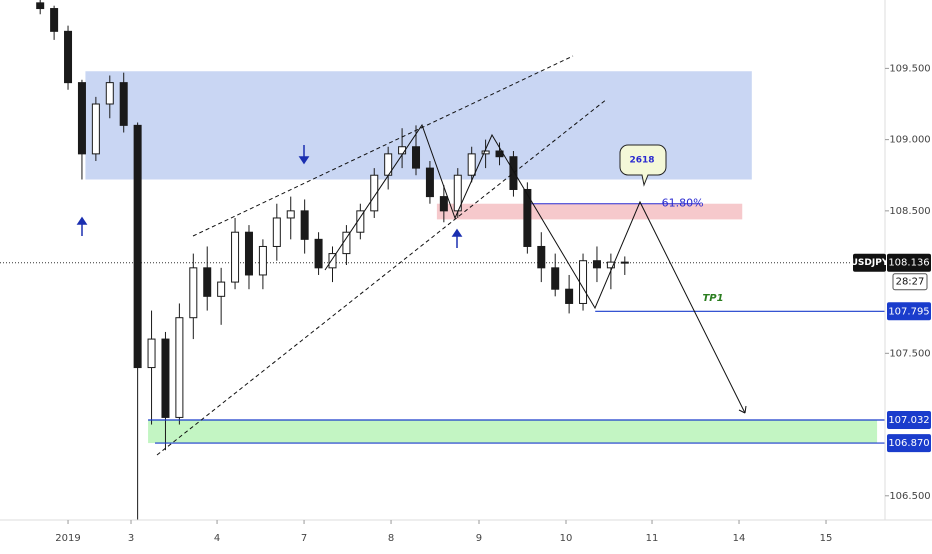 The width and height of the screenshot is (932, 554). What do you see at coordinates (566, 538) in the screenshot?
I see `x-tick-label: 10` at bounding box center [566, 538].